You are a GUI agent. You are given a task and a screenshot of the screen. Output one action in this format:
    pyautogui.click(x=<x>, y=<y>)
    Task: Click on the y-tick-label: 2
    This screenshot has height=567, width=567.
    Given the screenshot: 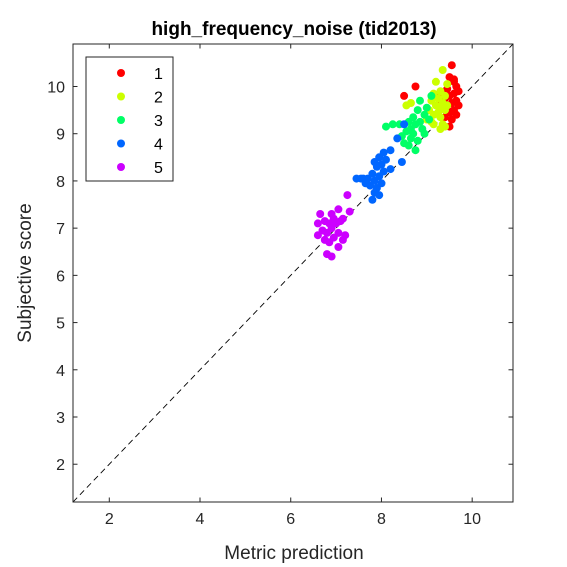 What is the action you would take?
    pyautogui.click(x=60, y=465)
    